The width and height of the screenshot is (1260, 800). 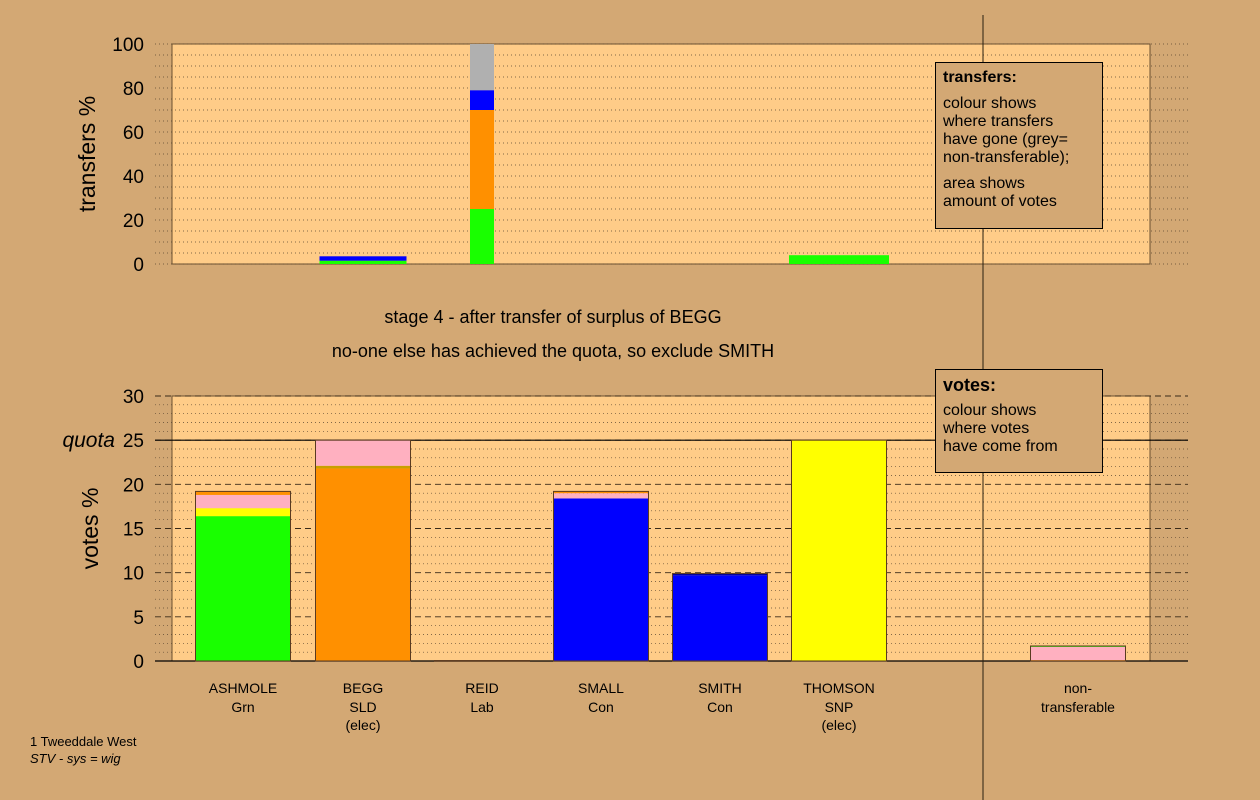 I want to click on transfers-y-tick-label: 80, so click(x=133, y=89).